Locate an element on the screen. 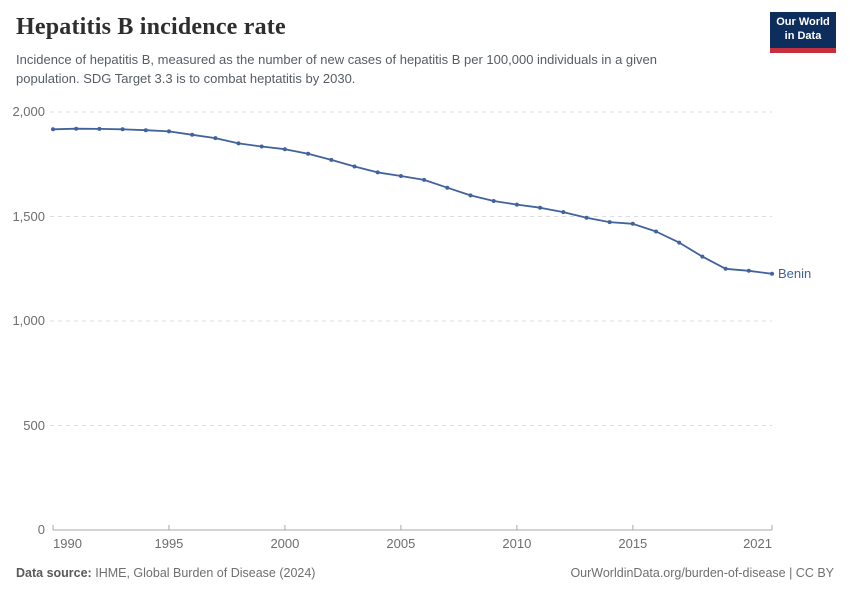 This screenshot has height=600, width=850. data-source-label: Data source: is located at coordinates (54, 573).